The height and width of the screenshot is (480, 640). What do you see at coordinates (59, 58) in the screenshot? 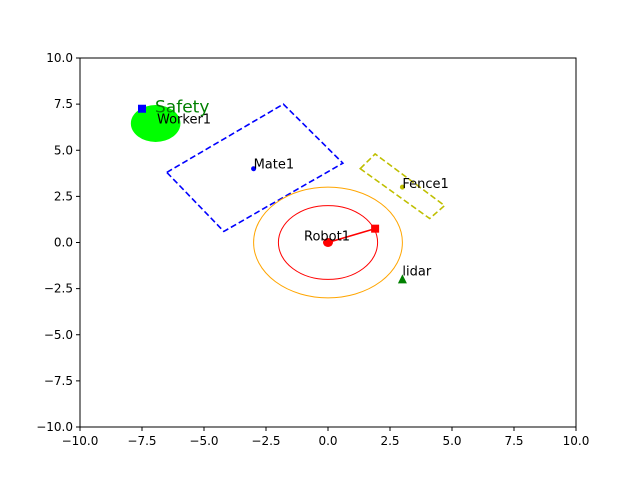
I see `y-tick-label: 10.0` at bounding box center [59, 58].